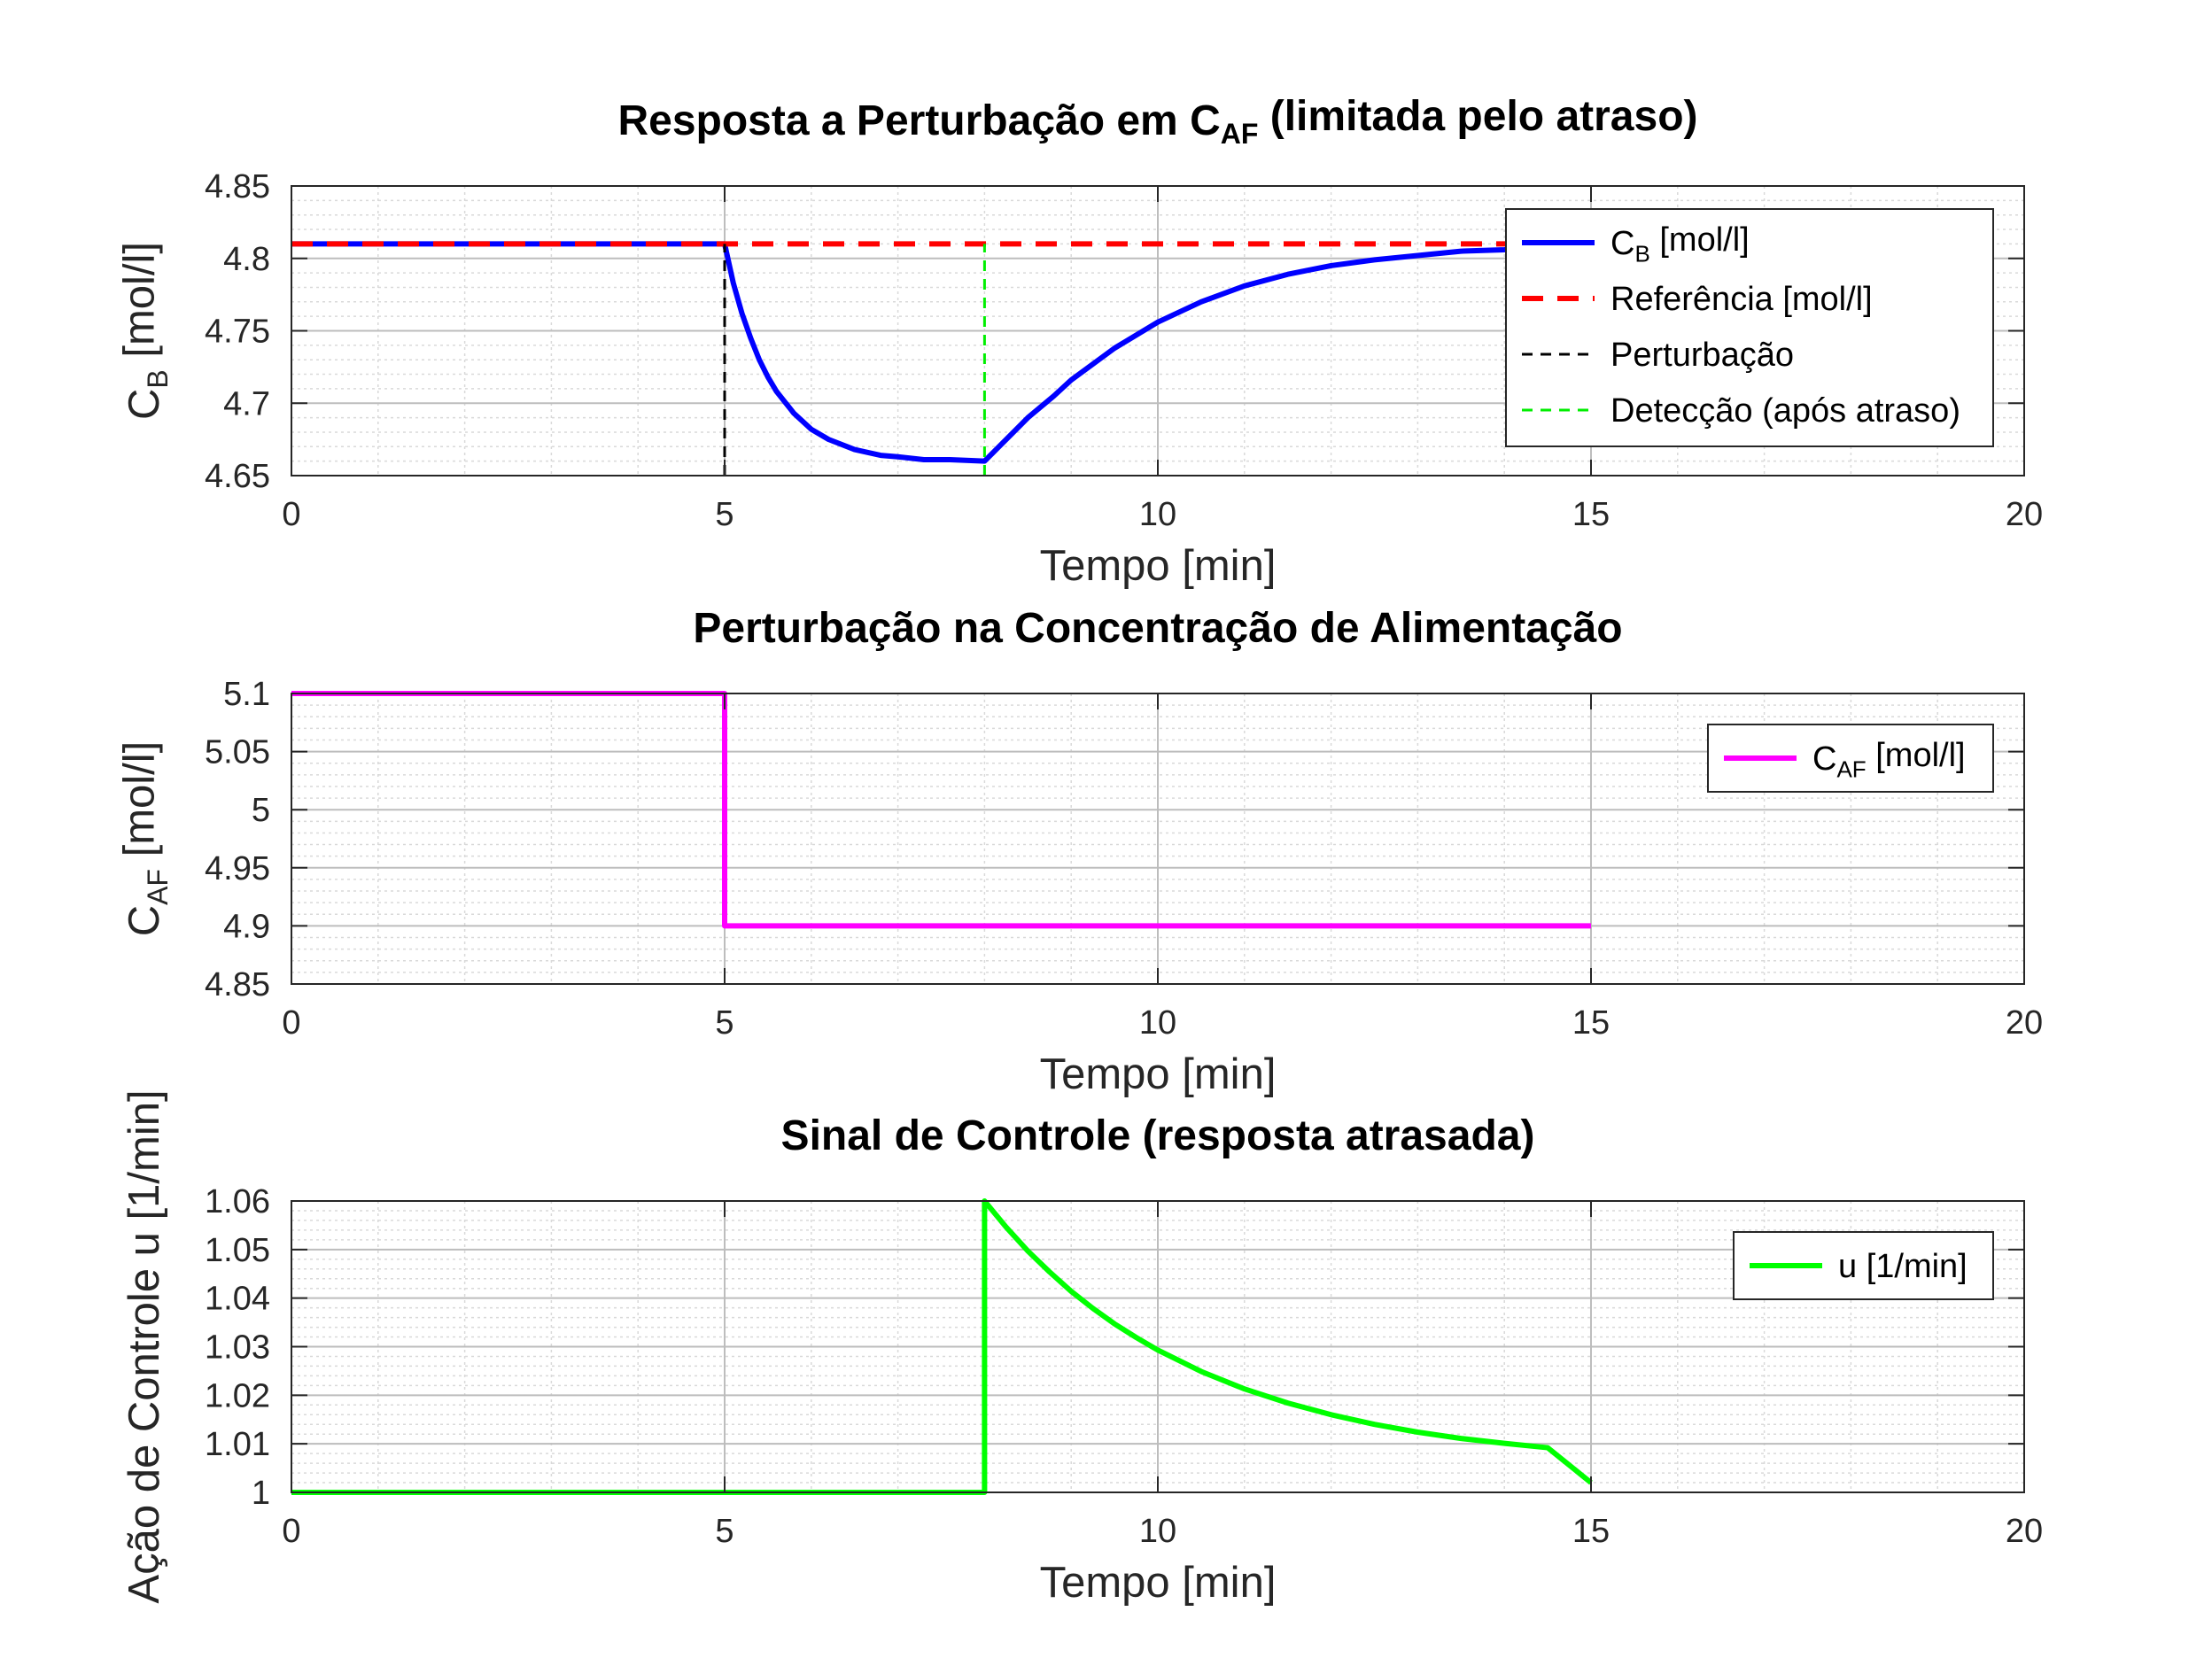 This screenshot has height=1658, width=2212. Describe the element at coordinates (237, 477) in the screenshot. I see `y-tick-label: 4.65` at that location.